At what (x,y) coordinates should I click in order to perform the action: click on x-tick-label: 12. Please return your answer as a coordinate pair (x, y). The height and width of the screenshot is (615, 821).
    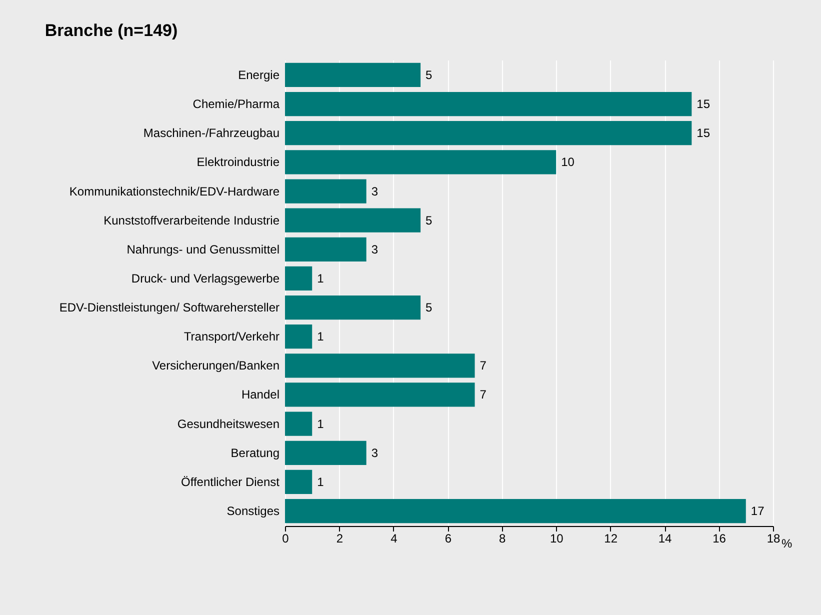
    Looking at the image, I should click on (611, 539).